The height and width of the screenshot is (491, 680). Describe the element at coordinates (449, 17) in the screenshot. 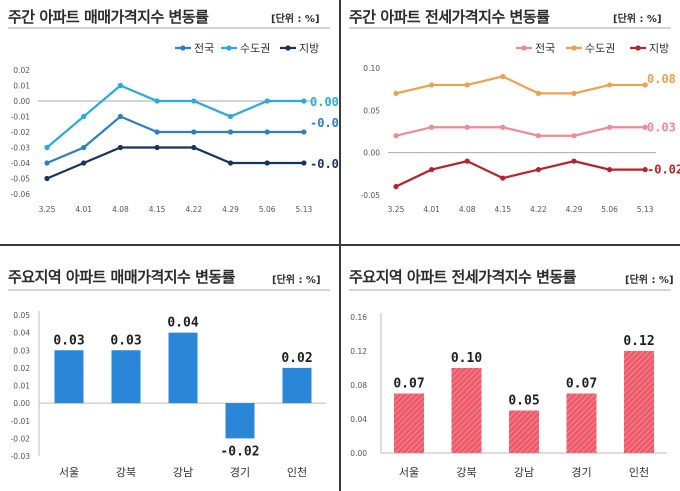

I see `chart-title: 주간 아파트 전세가격지수 변동률` at that location.